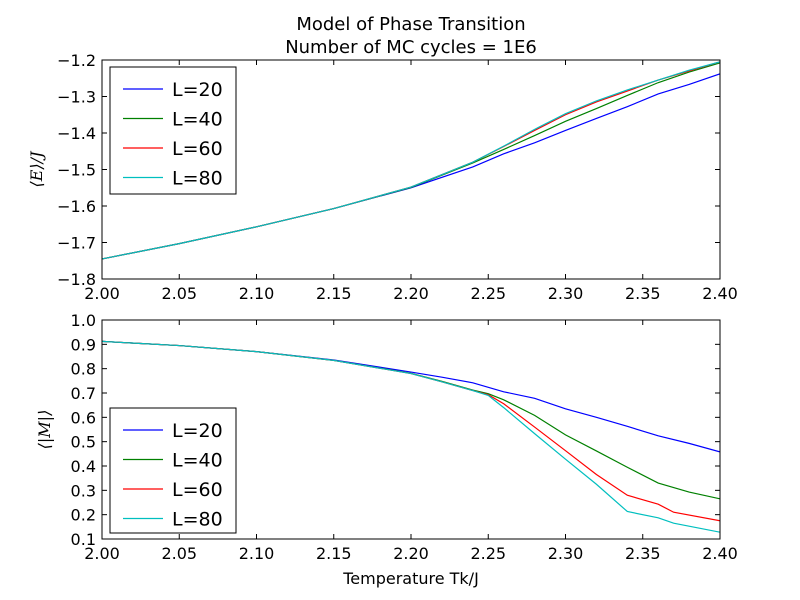 This screenshot has width=800, height=600. What do you see at coordinates (83, 417) in the screenshot?
I see `y-tick-label: 0.6` at bounding box center [83, 417].